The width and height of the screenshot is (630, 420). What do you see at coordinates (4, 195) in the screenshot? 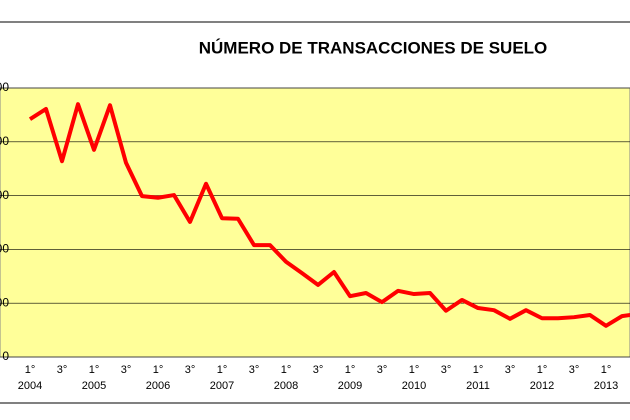
I see `y-tick-label: 30000` at bounding box center [4, 195].